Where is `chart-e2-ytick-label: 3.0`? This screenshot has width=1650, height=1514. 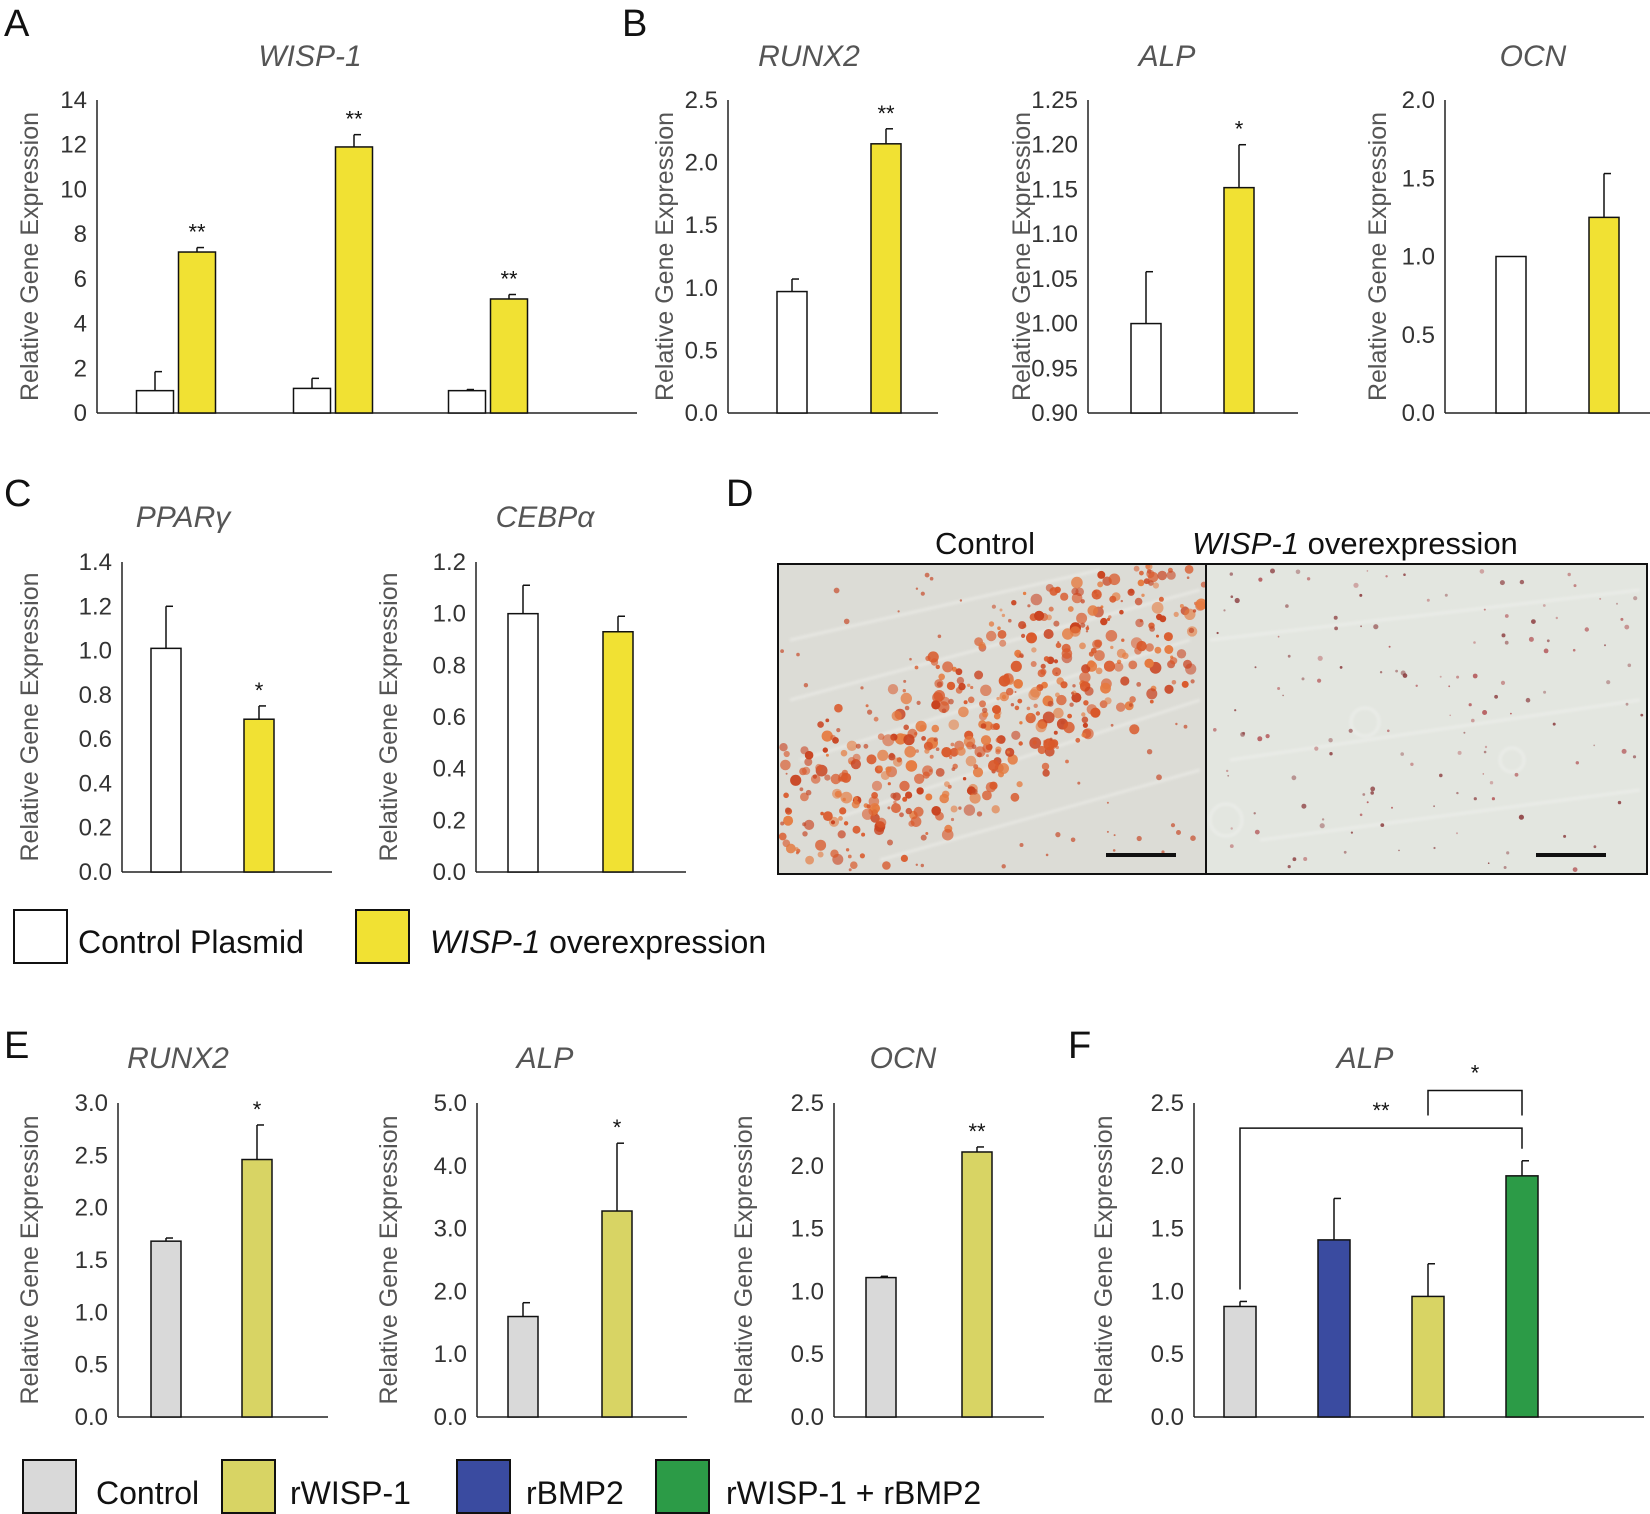
chart-e2-ytick-label: 3.0 is located at coordinates (450, 1229).